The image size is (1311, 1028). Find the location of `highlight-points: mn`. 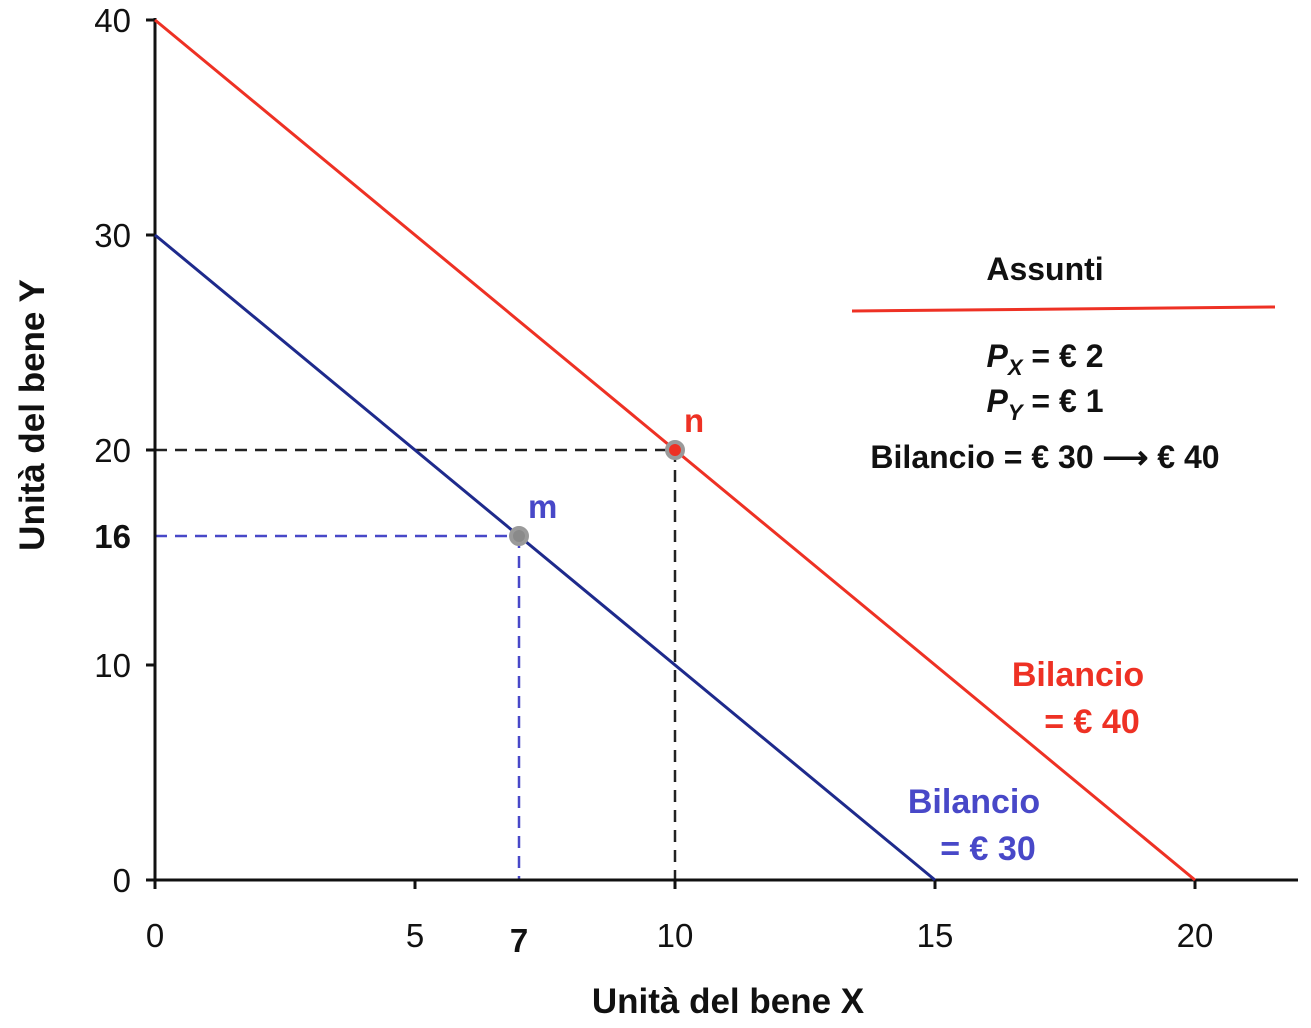

highlight-points: mn is located at coordinates (606, 474).